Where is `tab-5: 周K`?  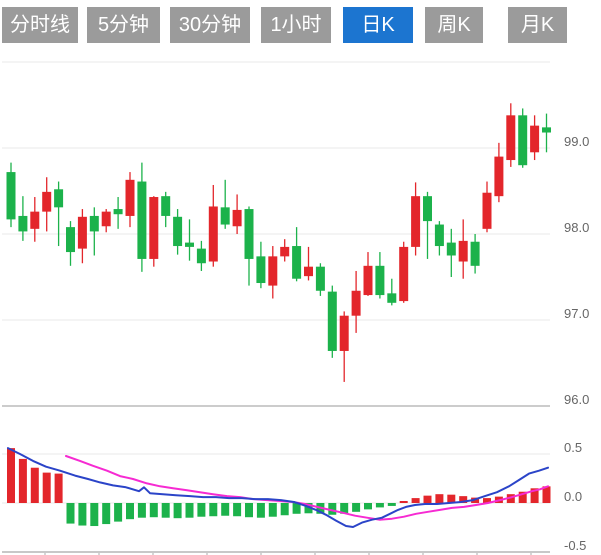 tab-5: 周K is located at coordinates (454, 25).